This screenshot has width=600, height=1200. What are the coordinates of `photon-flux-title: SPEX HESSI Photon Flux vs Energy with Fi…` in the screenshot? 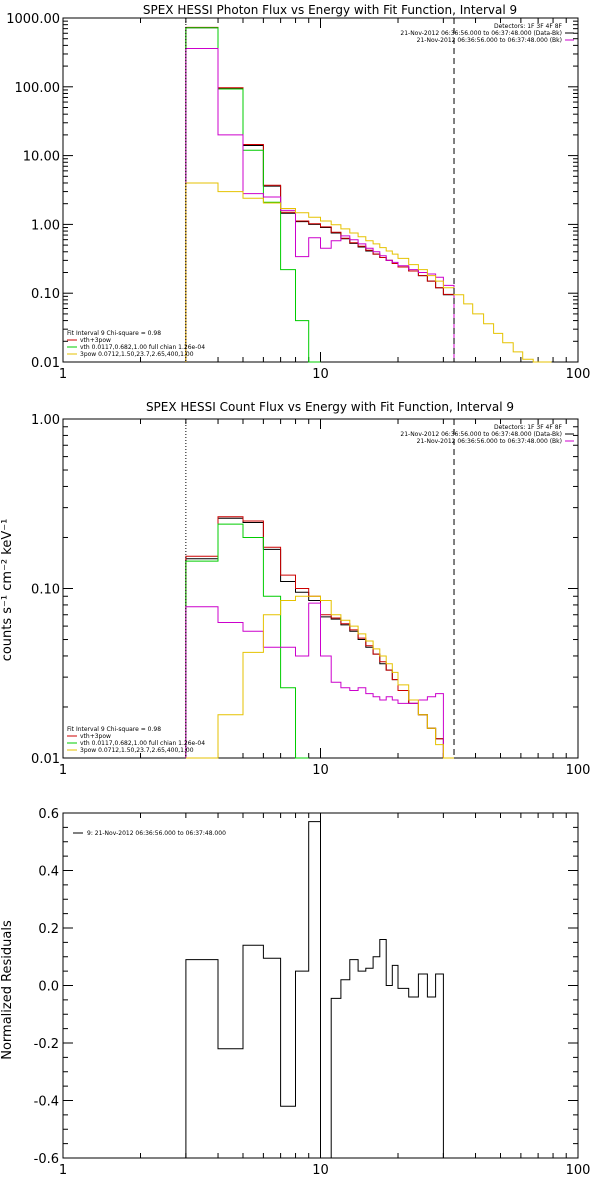 It's located at (330, 10).